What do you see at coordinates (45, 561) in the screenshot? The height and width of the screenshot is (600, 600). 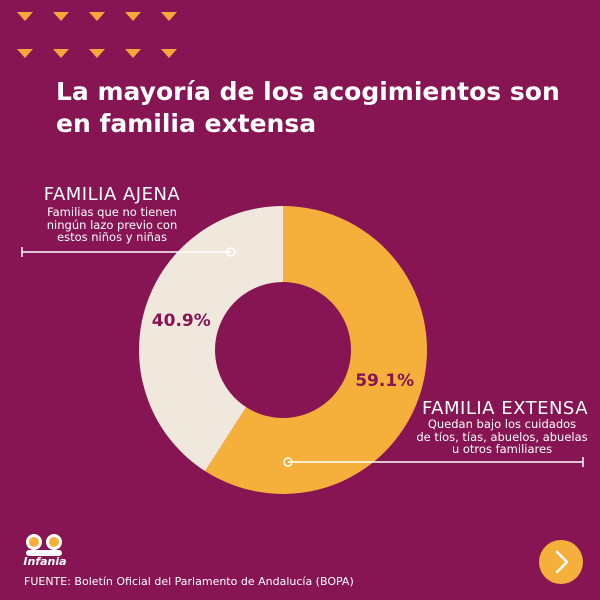 I see `logo-text: Infania` at bounding box center [45, 561].